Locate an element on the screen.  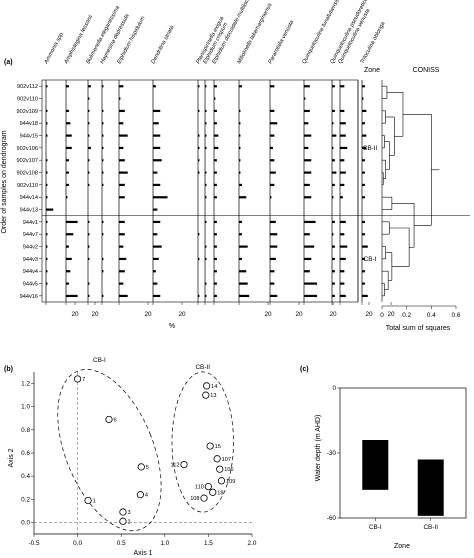
sample-label: 944v14 is located at coordinates (29, 198).